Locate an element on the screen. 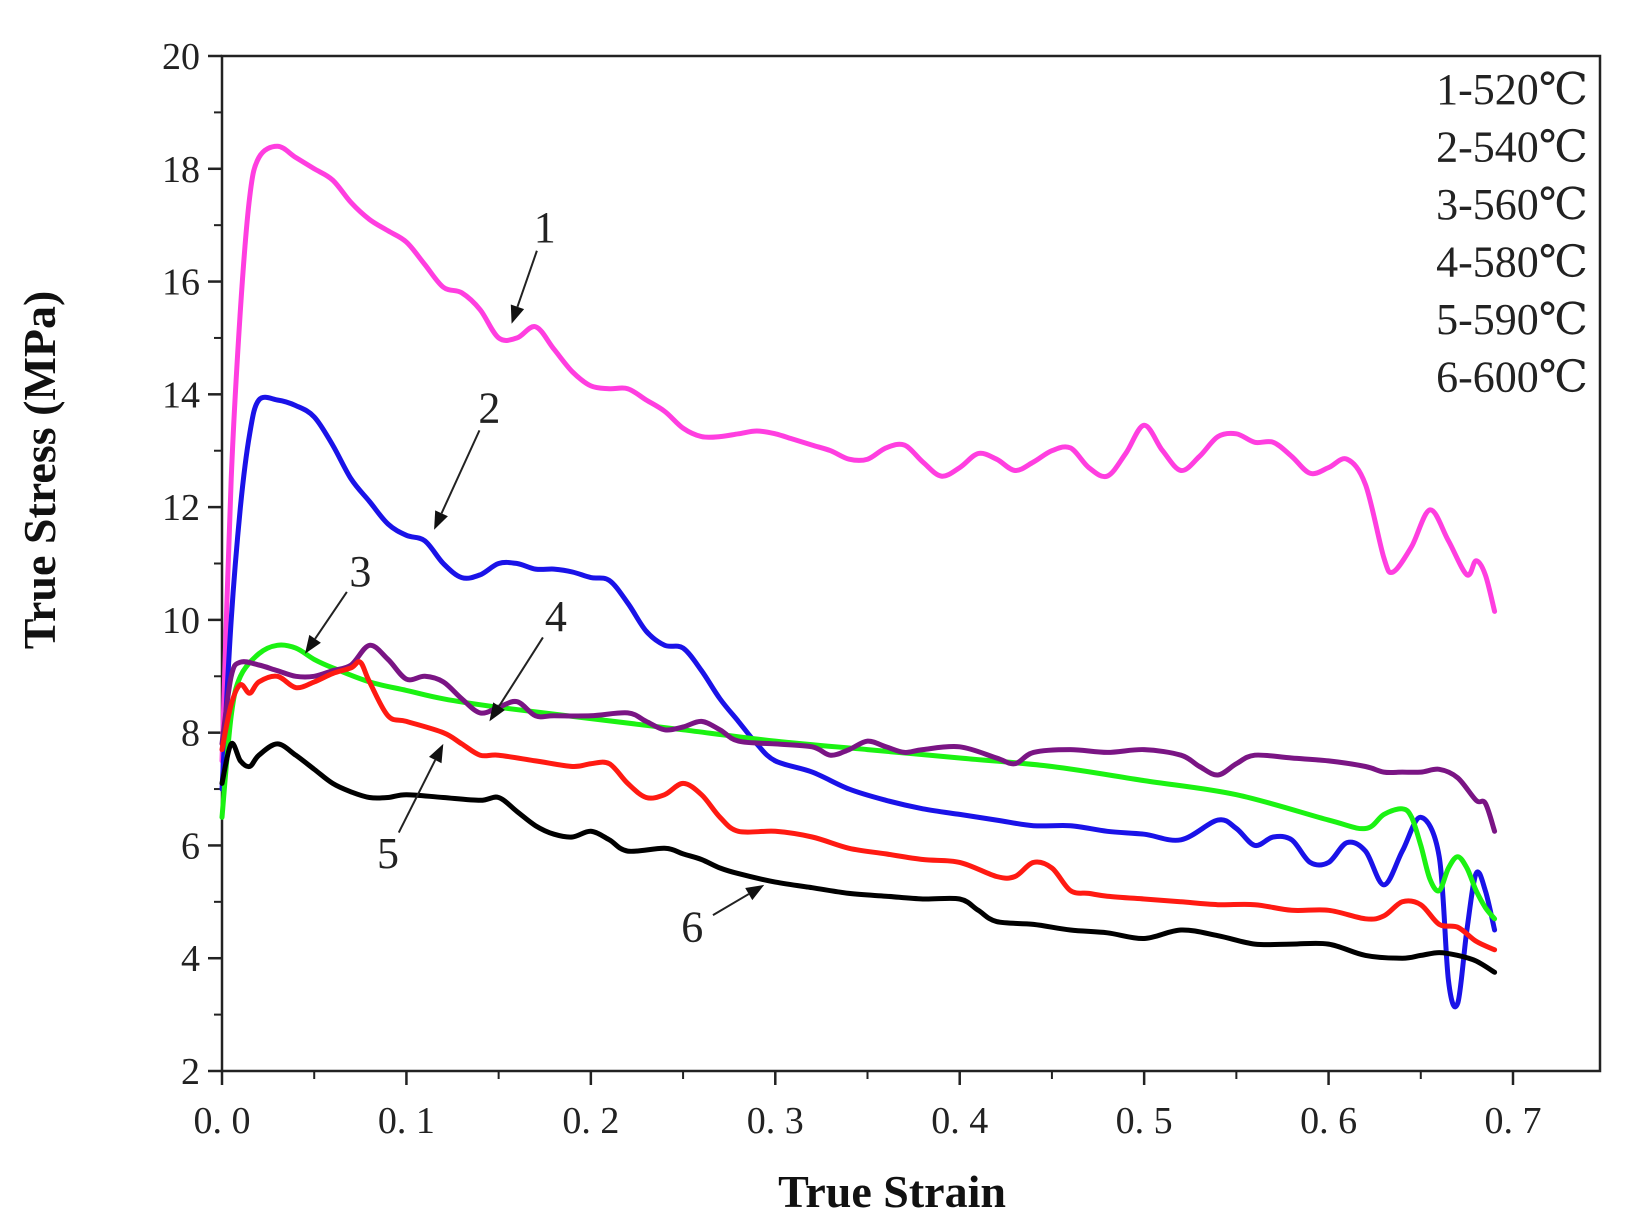  y-tick-label: 18 is located at coordinates (181, 170).